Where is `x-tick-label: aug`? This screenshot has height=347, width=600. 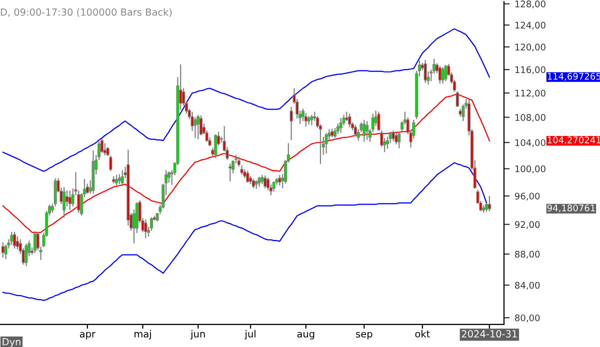 x-tick-label: aug is located at coordinates (305, 336).